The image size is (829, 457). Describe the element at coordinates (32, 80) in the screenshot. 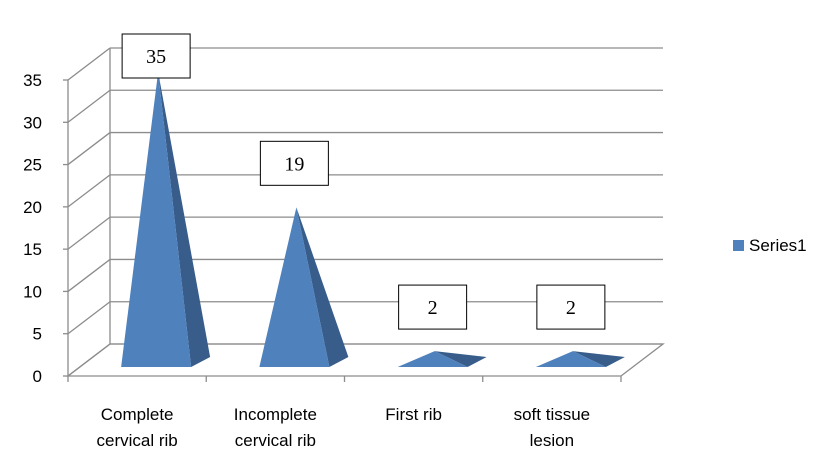

I see `y-tick-label: 35` at that location.